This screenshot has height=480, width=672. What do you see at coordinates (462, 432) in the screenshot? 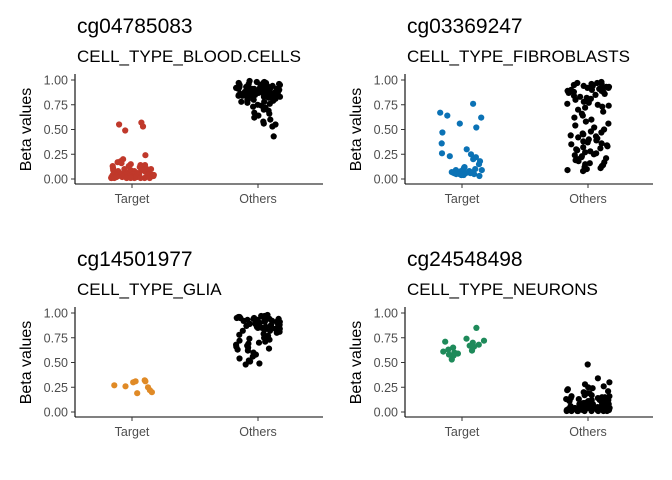
I see `x-tick-label: Target` at bounding box center [462, 432].